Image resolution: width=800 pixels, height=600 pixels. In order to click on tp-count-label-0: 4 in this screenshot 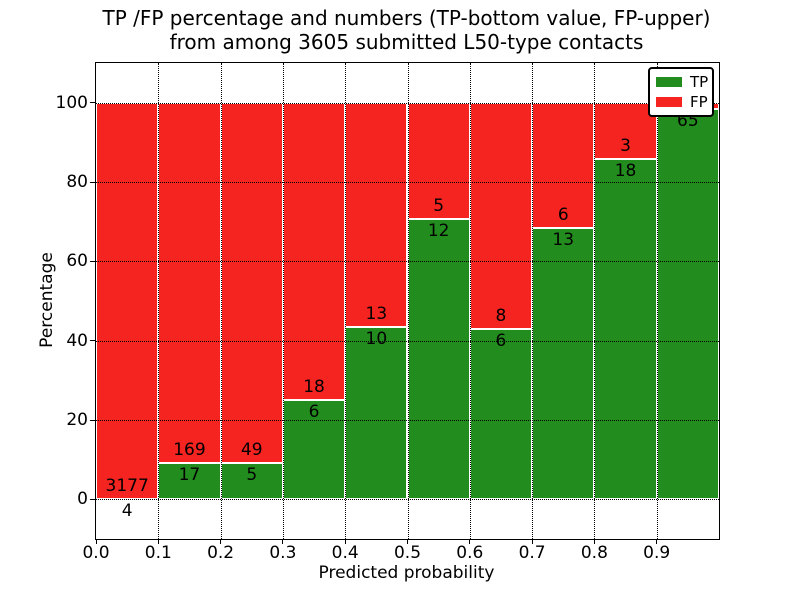, I will do `click(127, 510)`.